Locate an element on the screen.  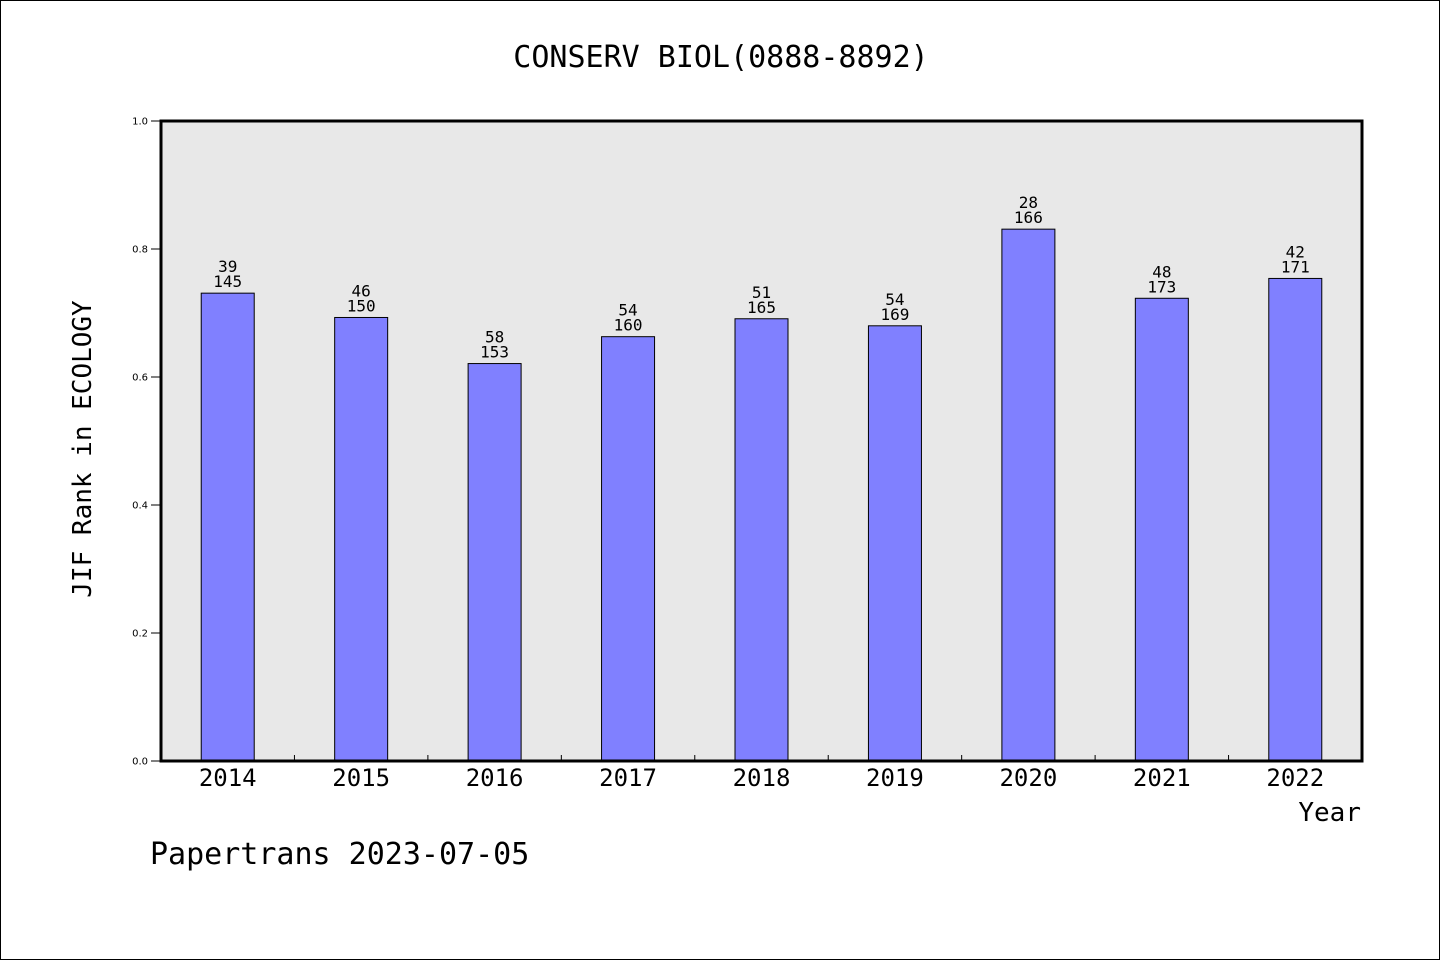
bar-total-label: 166 is located at coordinates (1028, 217).